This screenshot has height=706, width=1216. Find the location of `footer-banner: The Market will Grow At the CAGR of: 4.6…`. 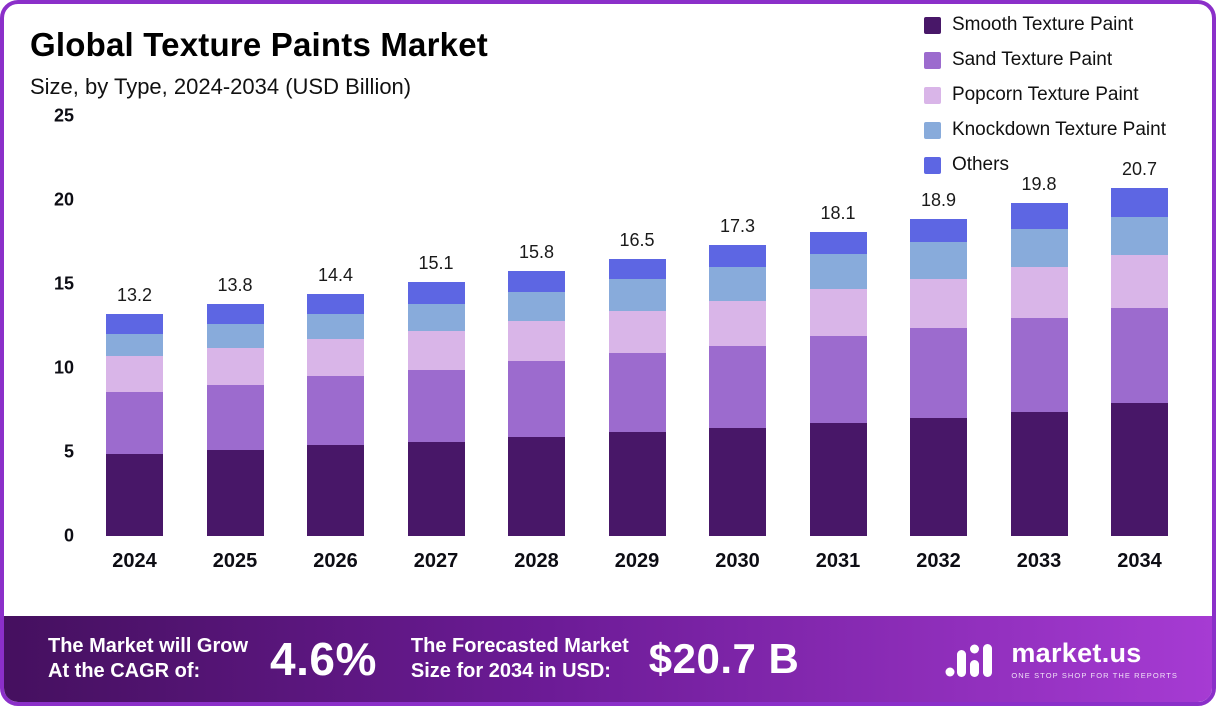

footer-banner: The Market will Grow At the CAGR of: 4.6… is located at coordinates (608, 659).